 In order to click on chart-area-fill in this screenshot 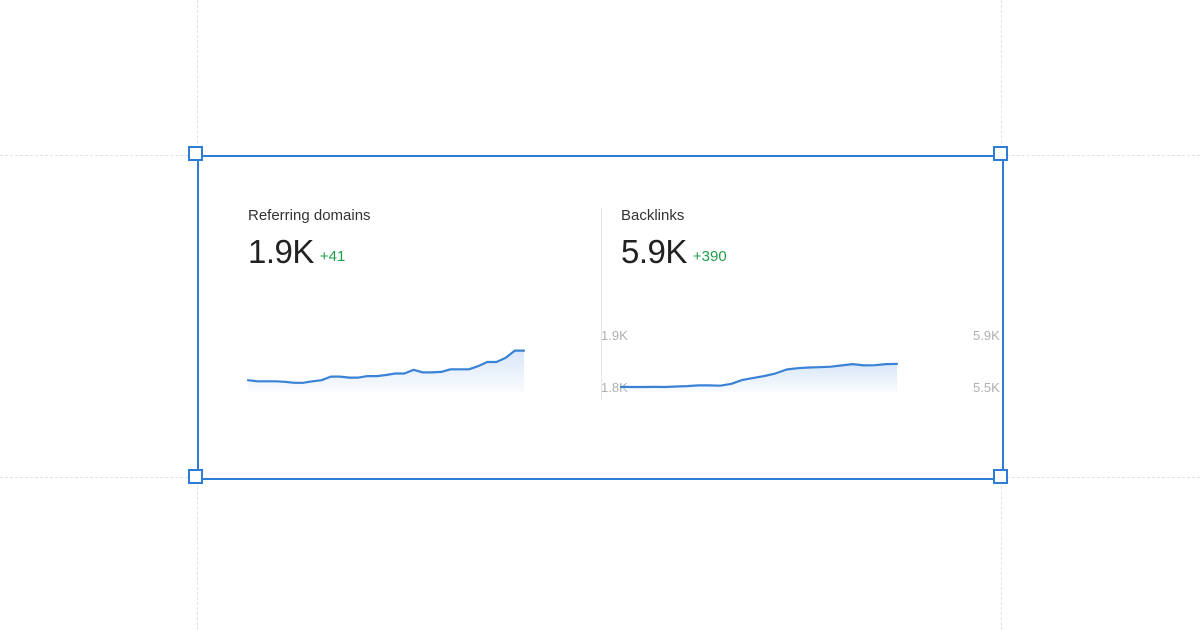, I will do `click(386, 371)`.